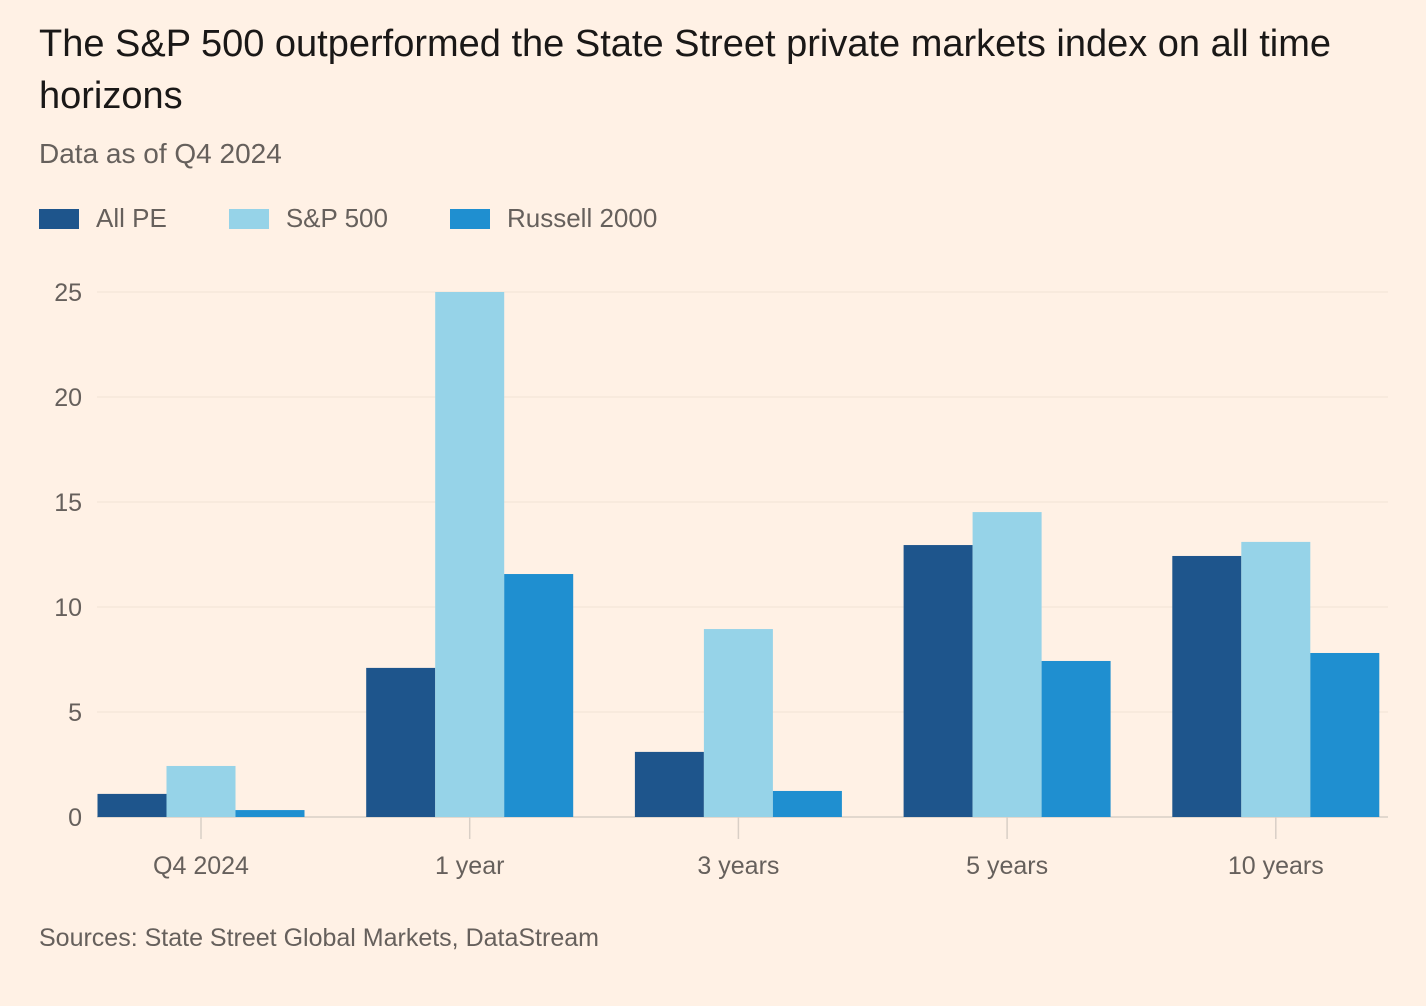 Image resolution: width=1426 pixels, height=1006 pixels. I want to click on legend-item-all-pe: All PE, so click(103, 218).